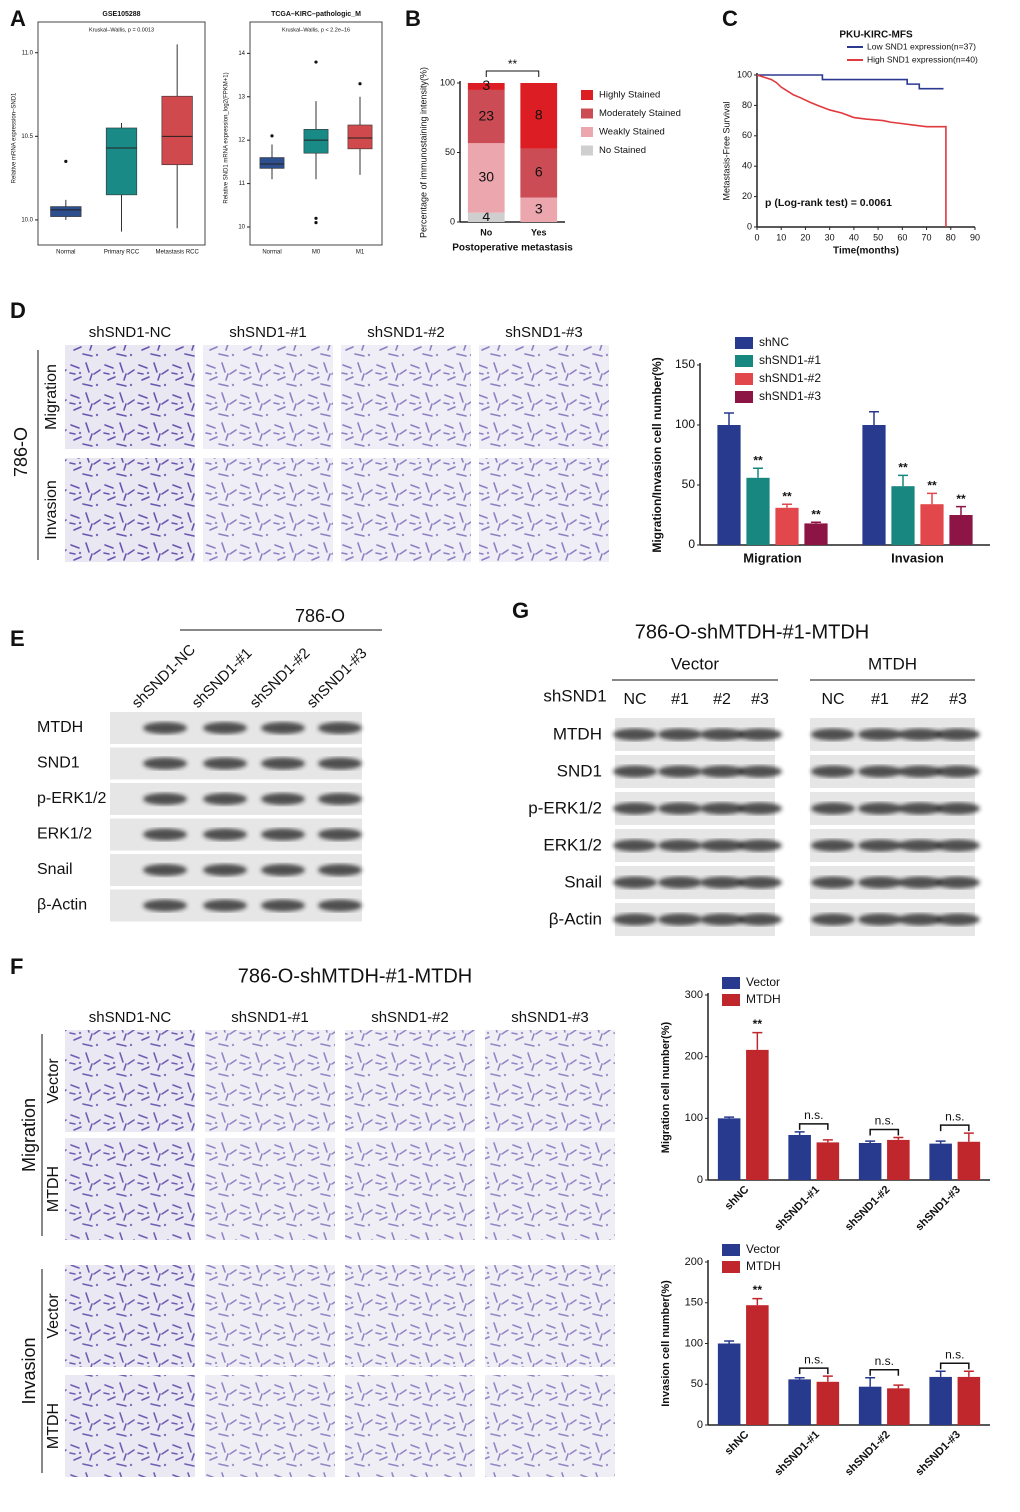 The height and width of the screenshot is (1512, 1020). I want to click on sig-bracket, so click(884, 1372).